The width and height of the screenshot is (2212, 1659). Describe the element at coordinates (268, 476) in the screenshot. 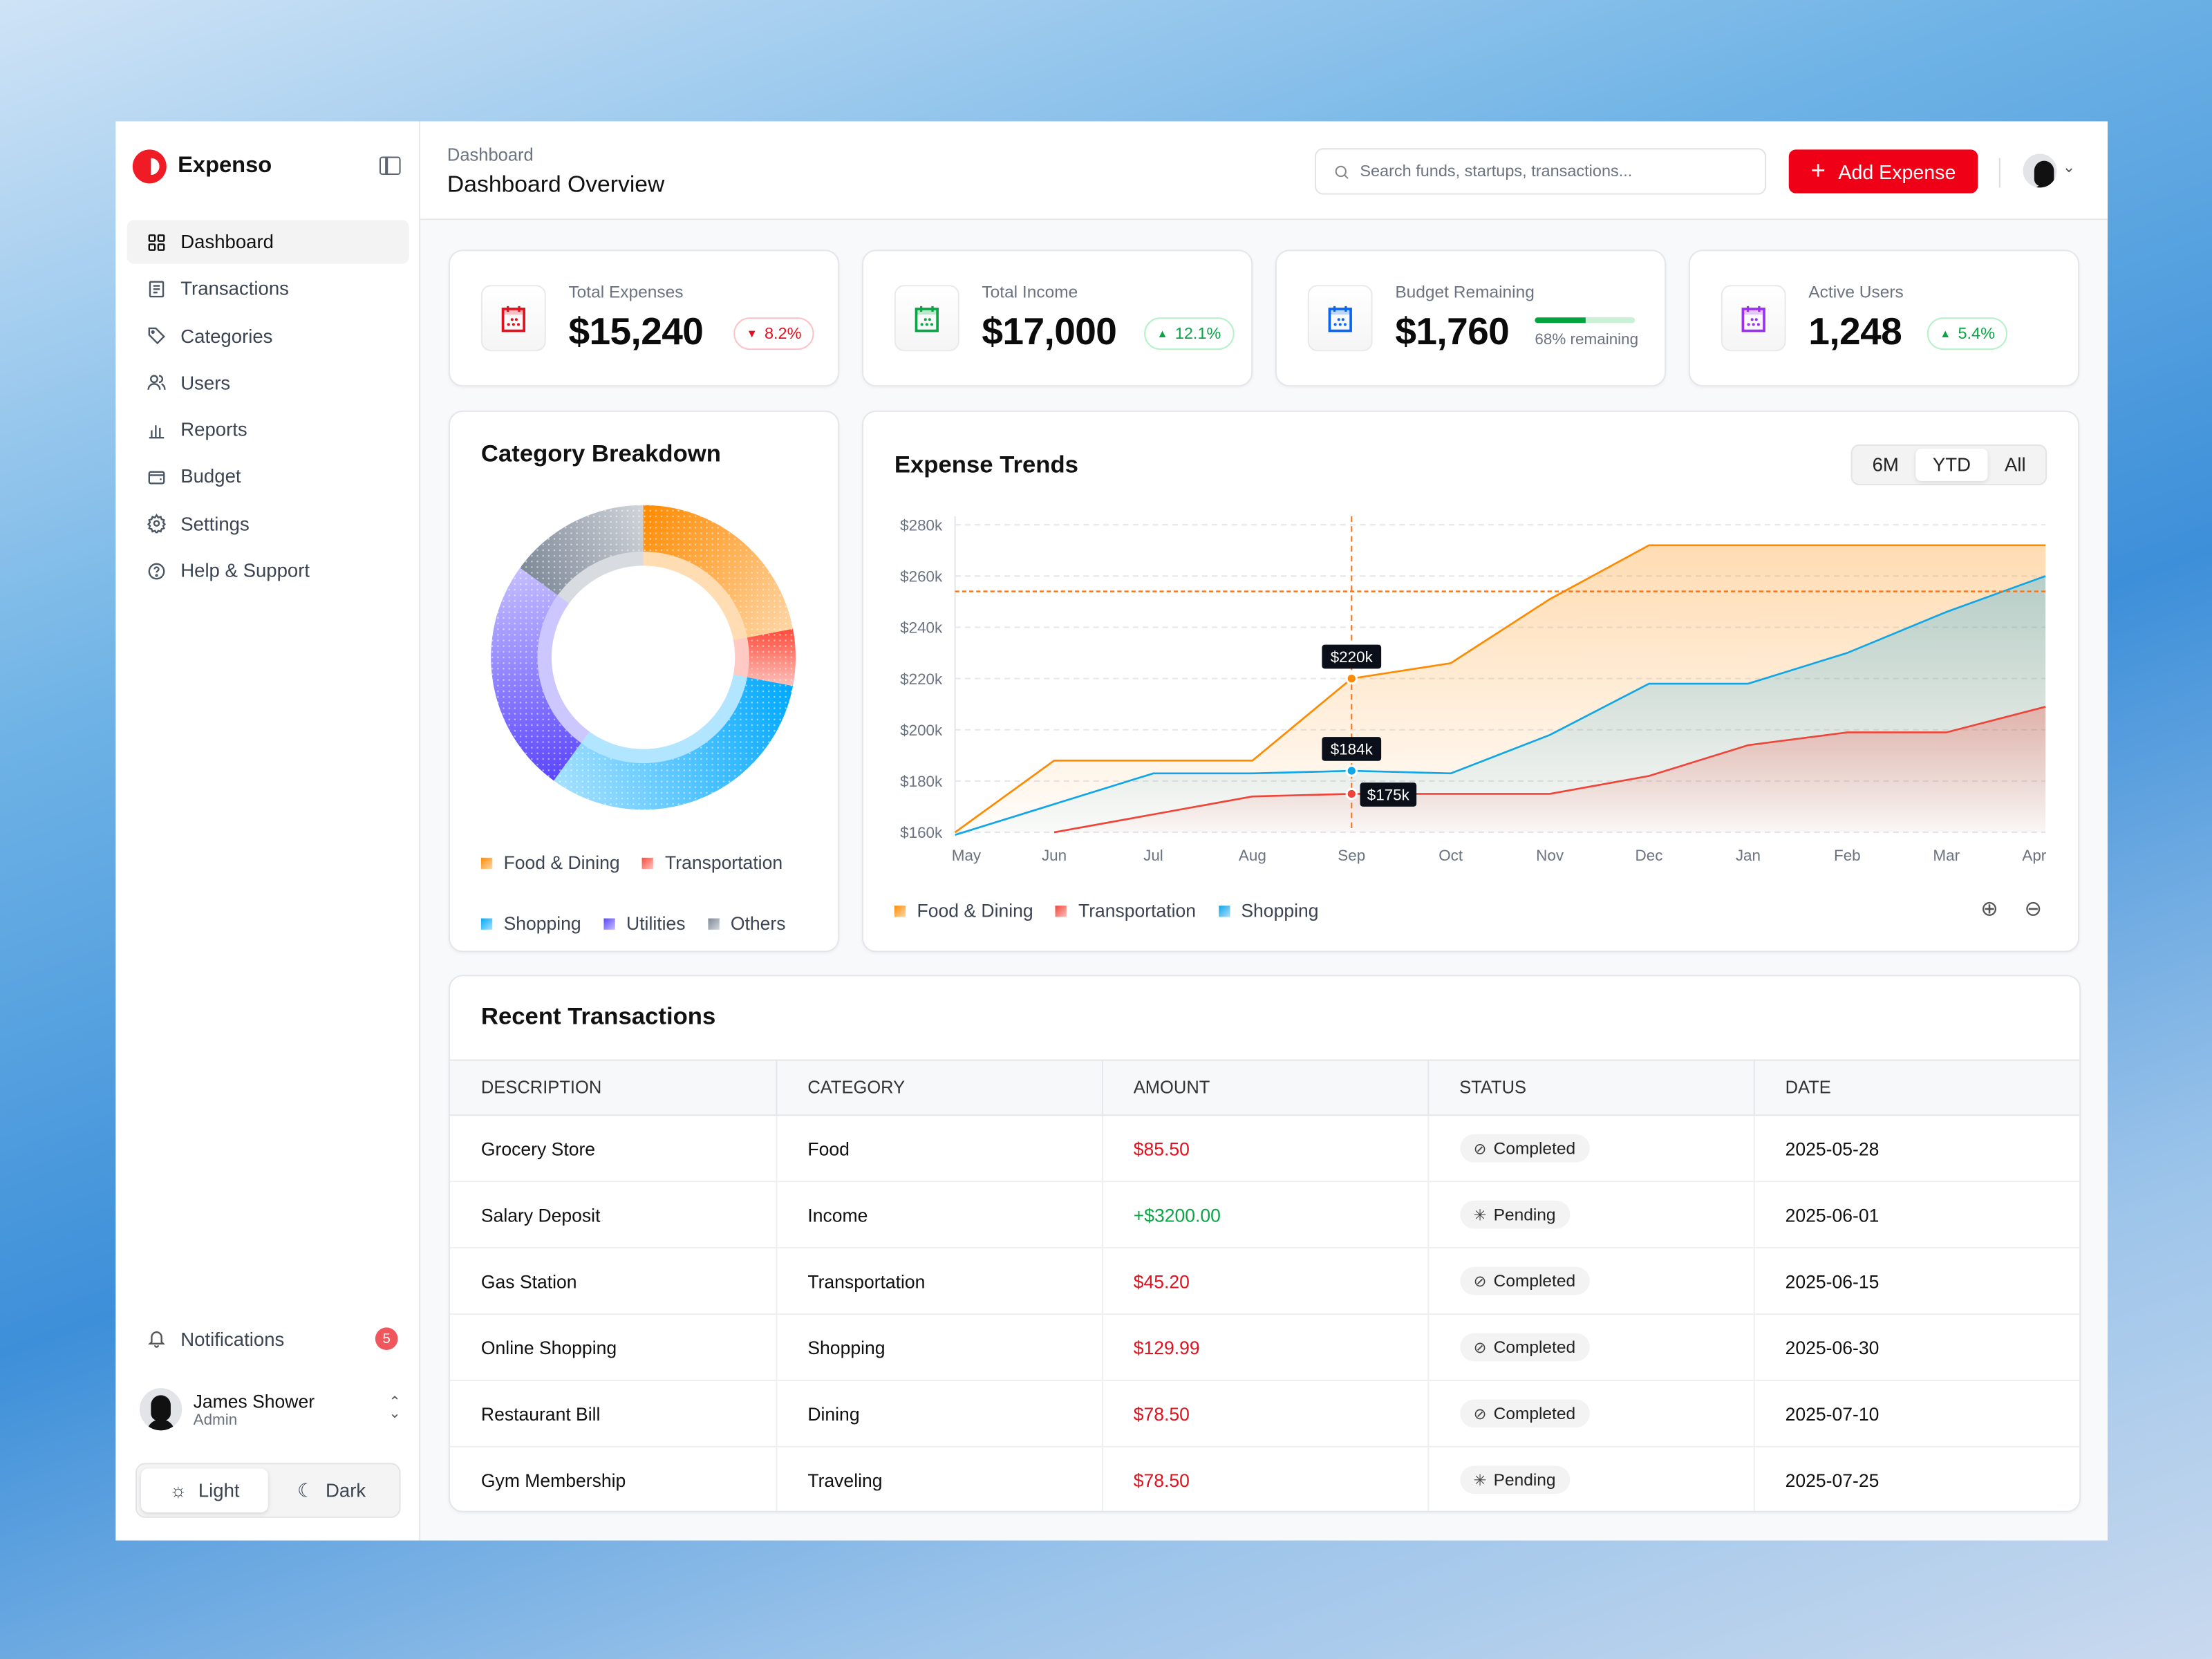

I see `sidebar-item-budget: Budget` at that location.